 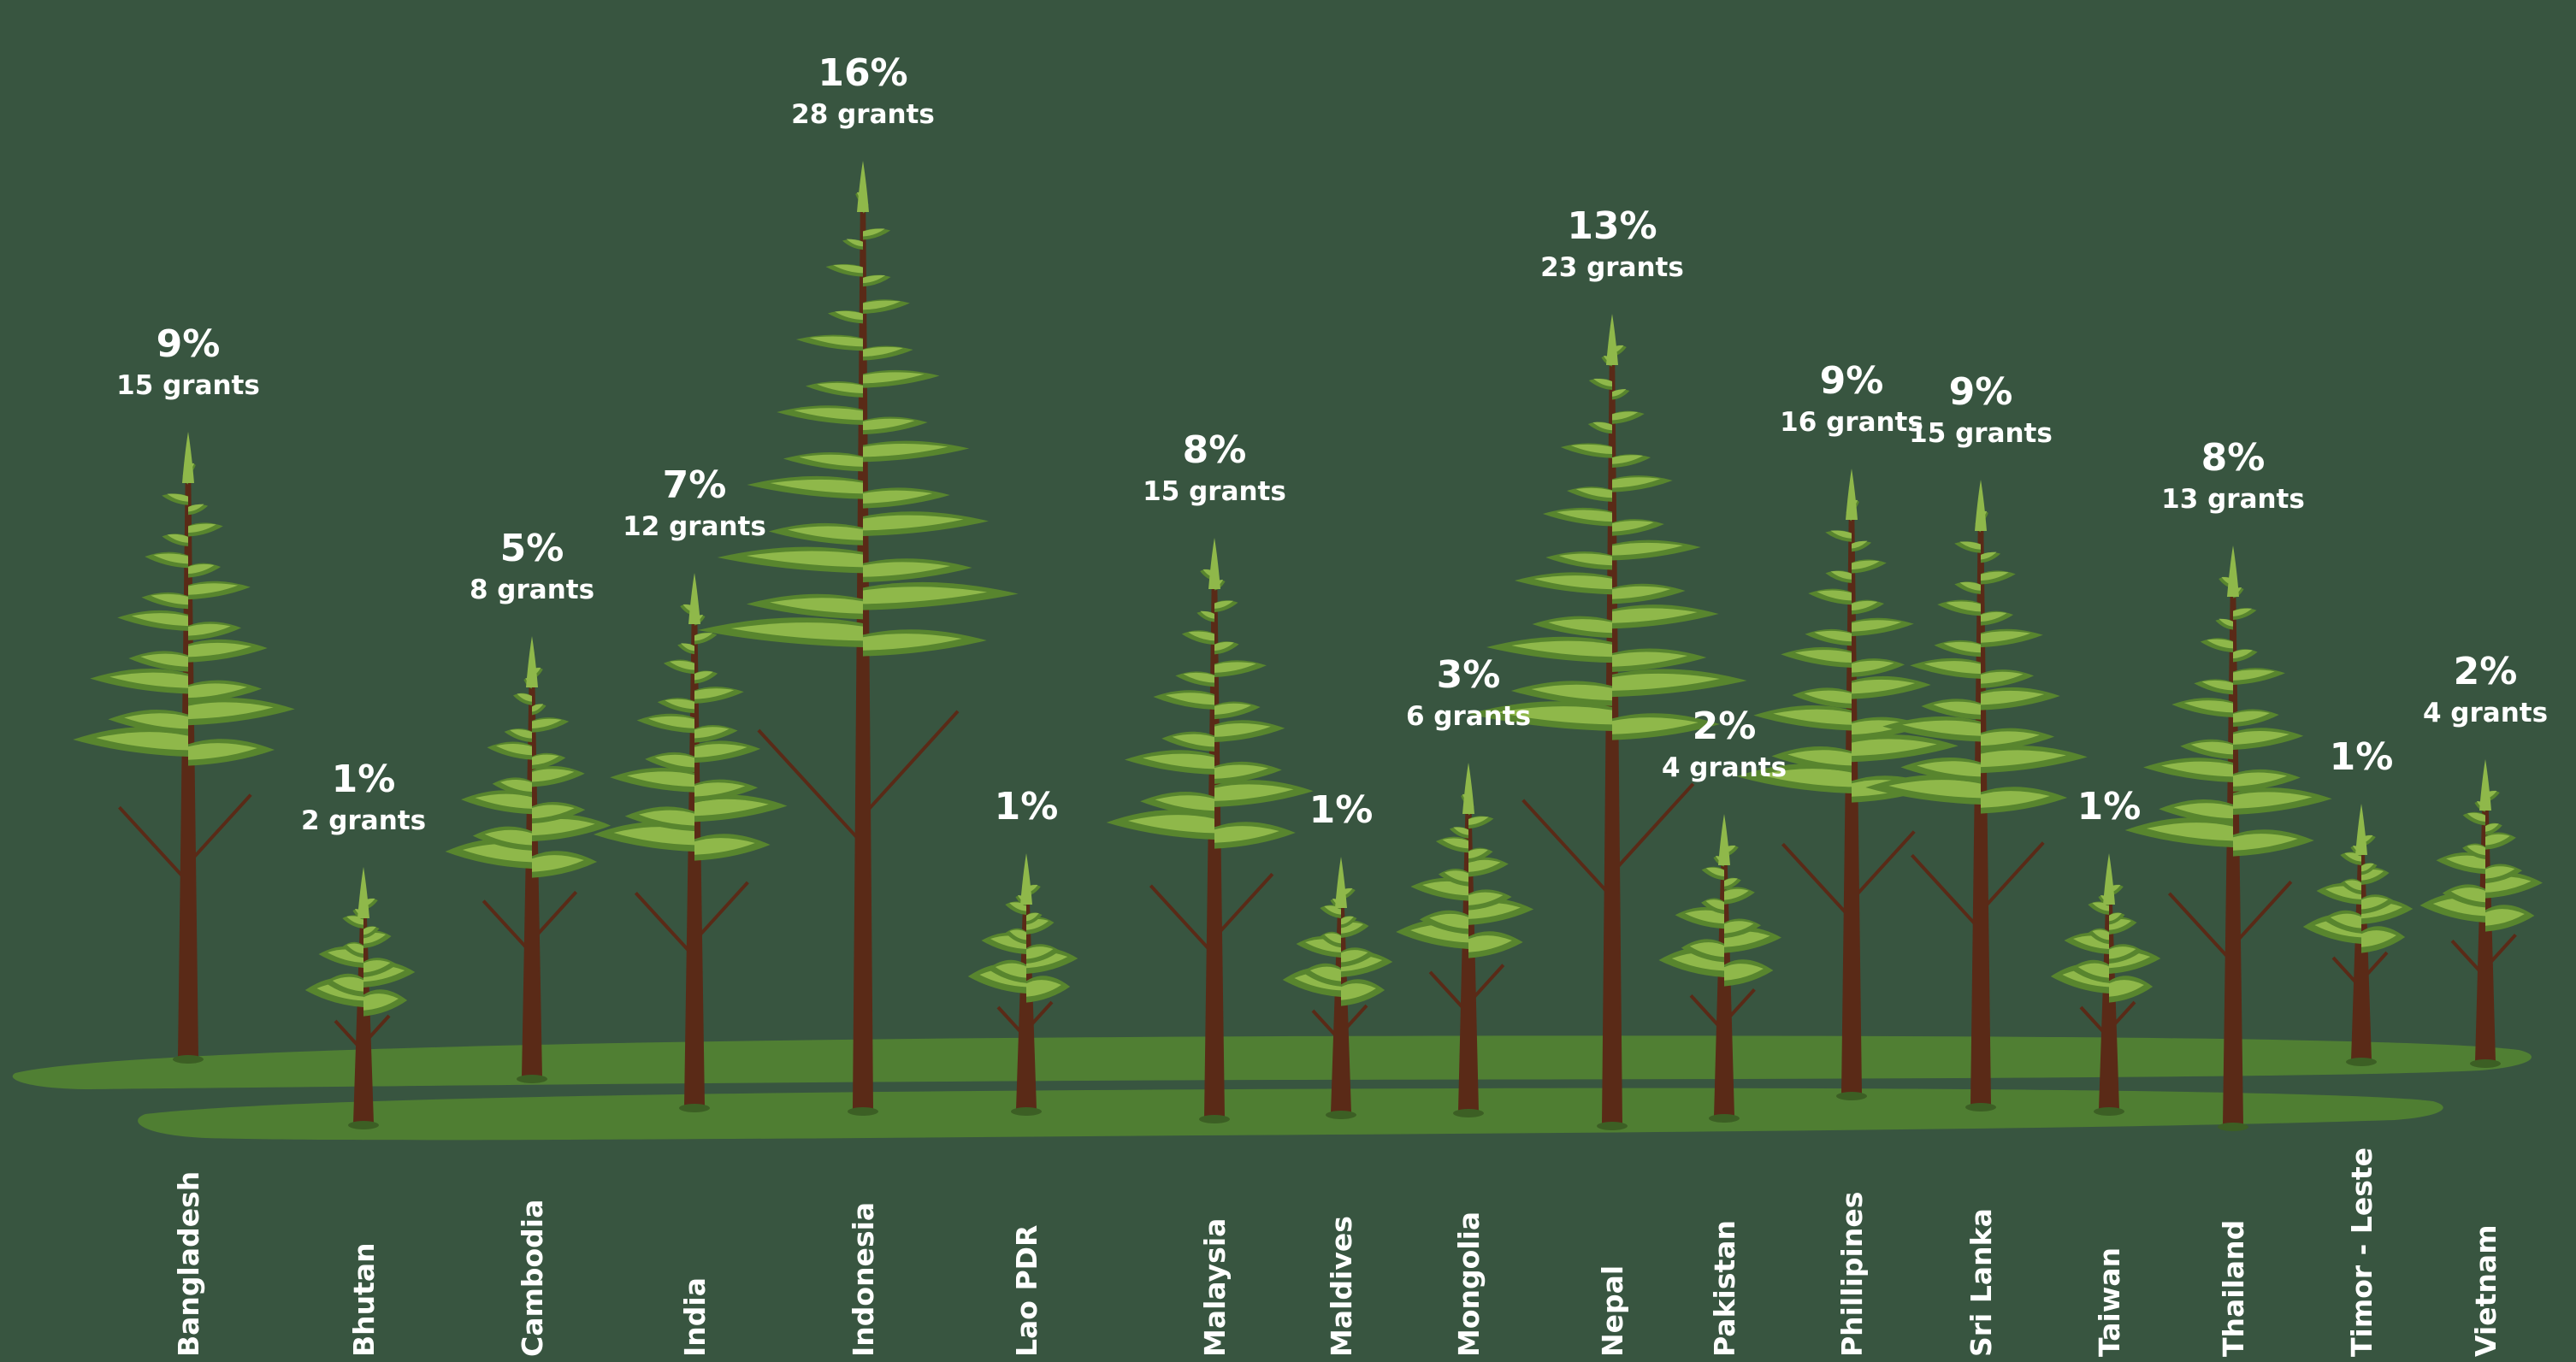 What do you see at coordinates (1725, 727) in the screenshot?
I see `value-label-pakistan: 2%` at bounding box center [1725, 727].